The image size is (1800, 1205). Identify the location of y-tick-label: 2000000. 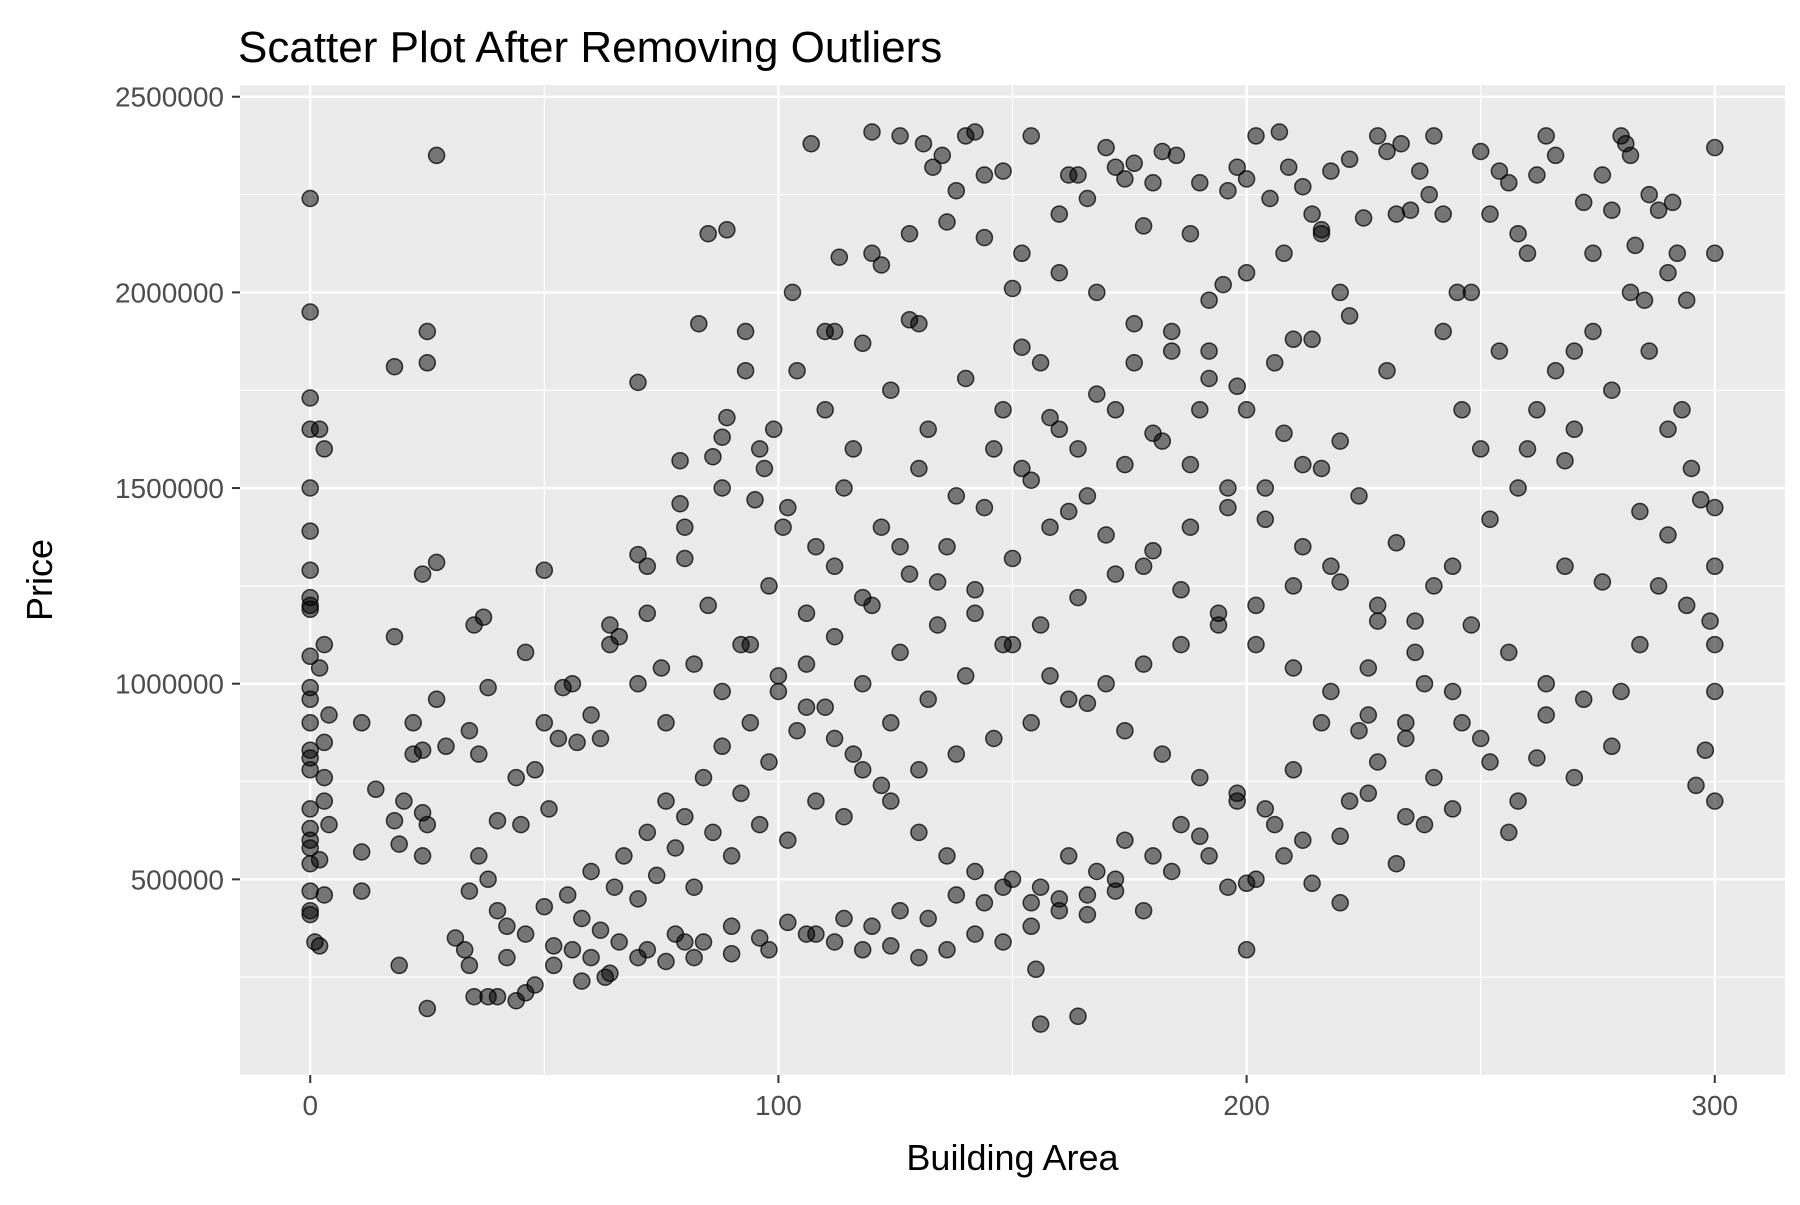
(169, 292).